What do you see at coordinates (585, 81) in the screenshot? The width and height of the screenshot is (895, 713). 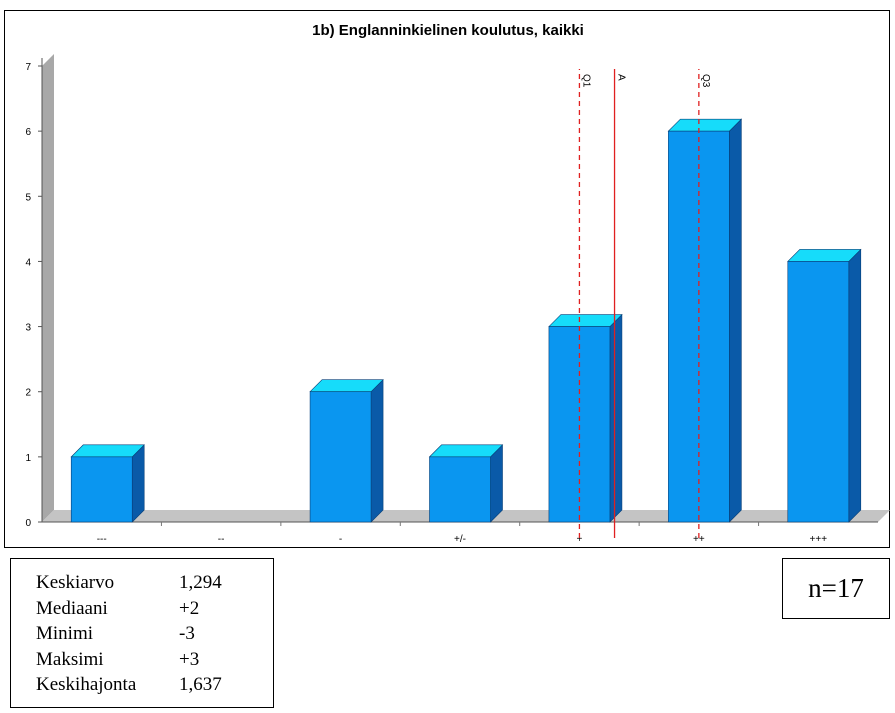 I see `reference-line-label: Q1` at bounding box center [585, 81].